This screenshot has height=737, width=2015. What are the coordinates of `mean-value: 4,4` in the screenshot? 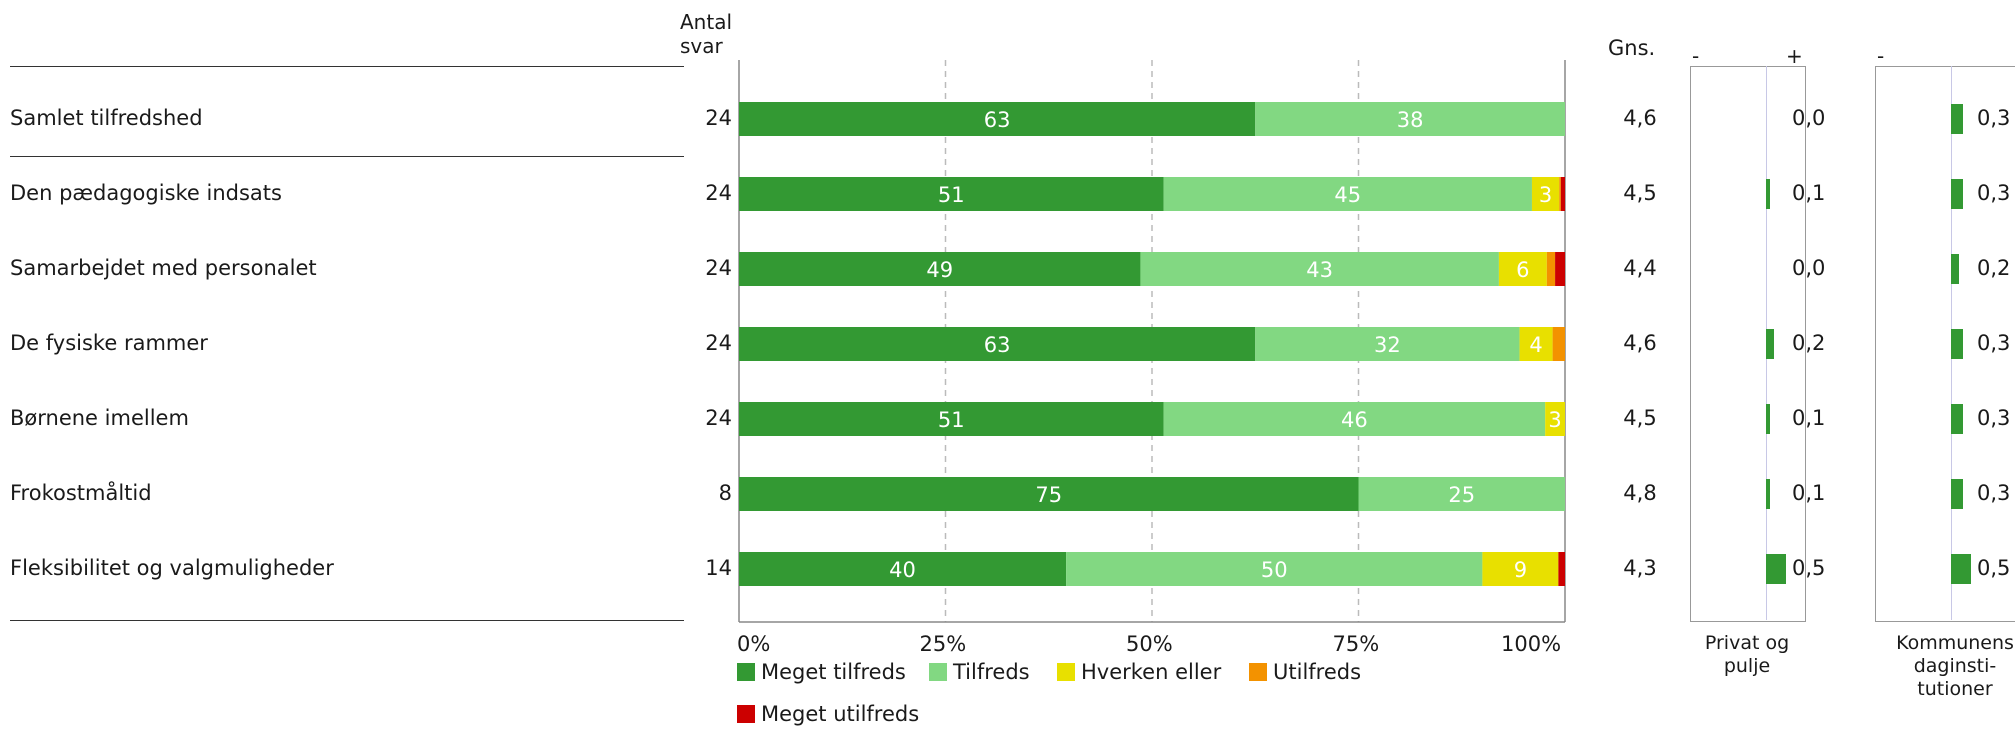 It's located at (1640, 268).